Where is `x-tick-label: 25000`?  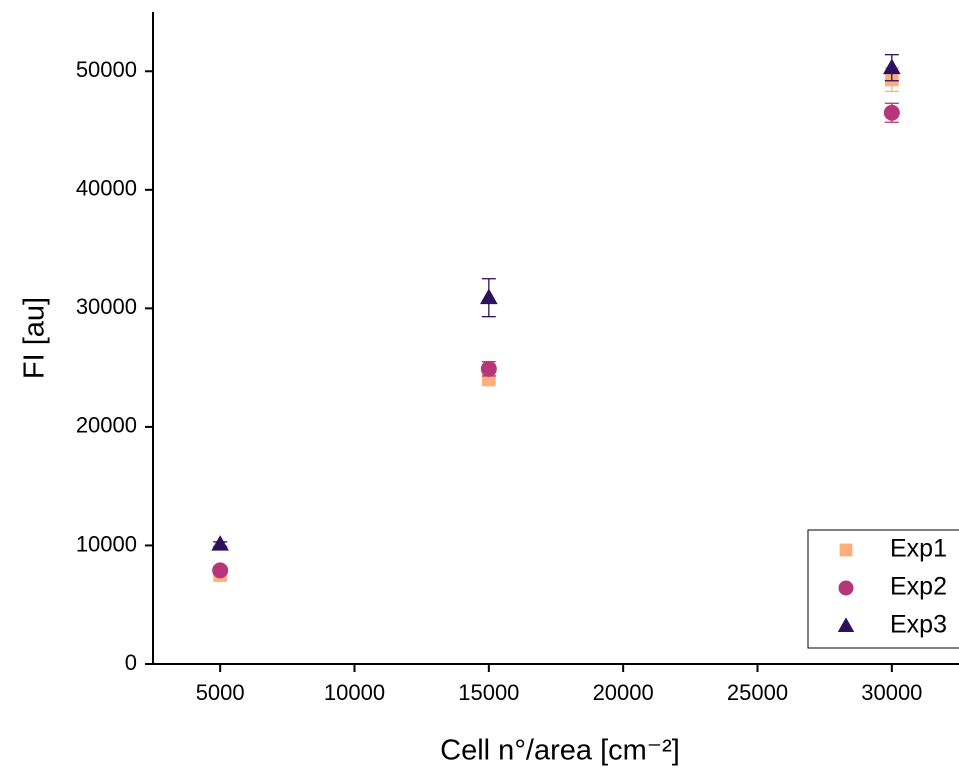 x-tick-label: 25000 is located at coordinates (757, 692).